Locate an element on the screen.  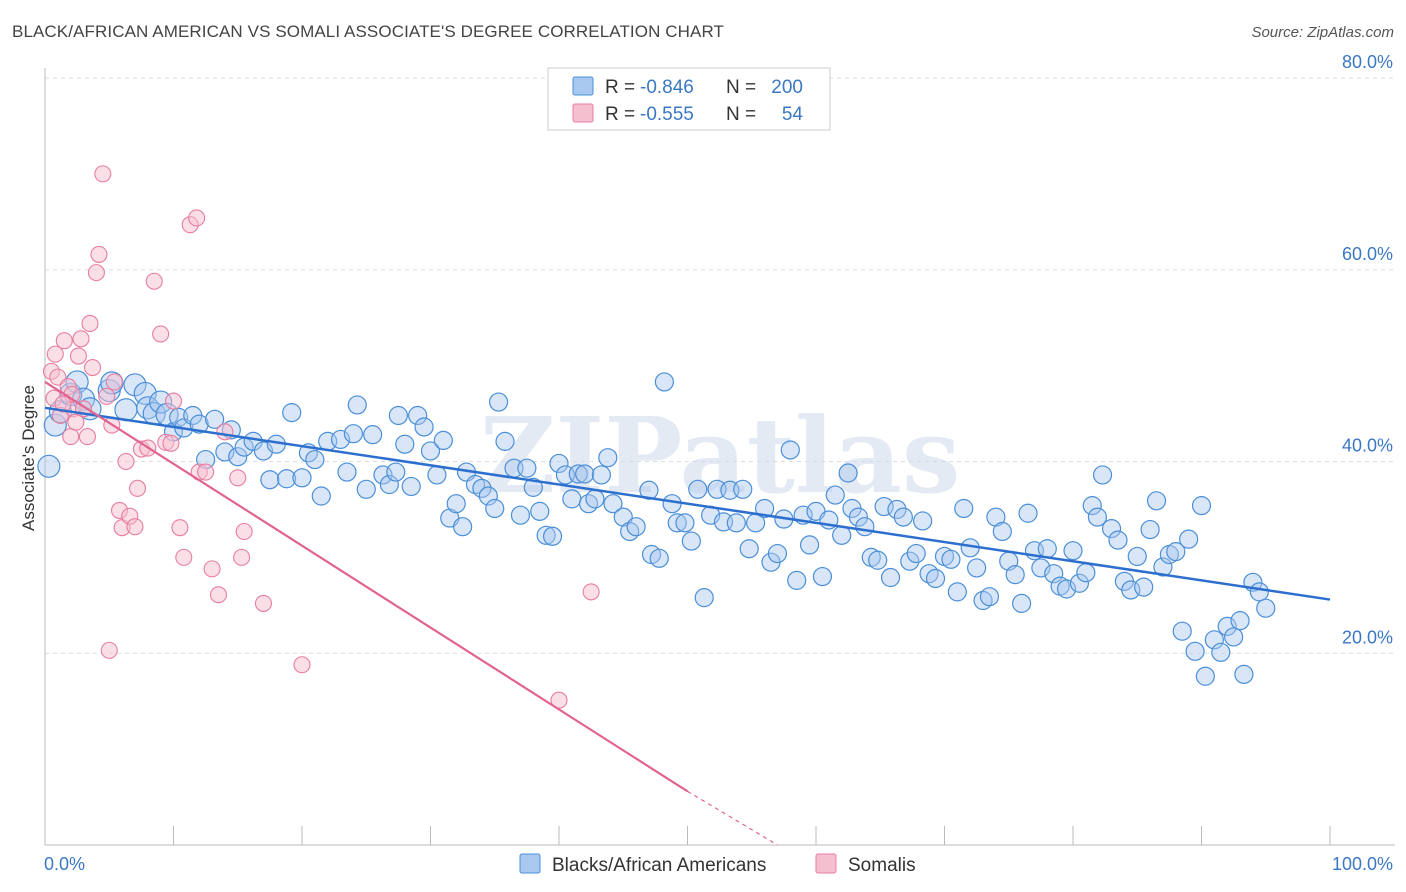
y-tick-label: 40.0% is located at coordinates (1367, 446).